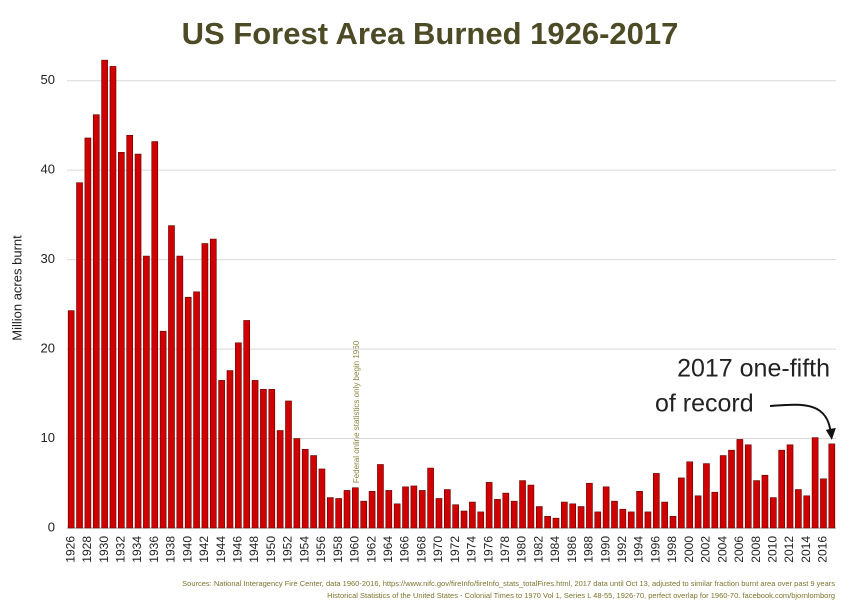  I want to click on x-tick-label: 1982, so click(538, 549).